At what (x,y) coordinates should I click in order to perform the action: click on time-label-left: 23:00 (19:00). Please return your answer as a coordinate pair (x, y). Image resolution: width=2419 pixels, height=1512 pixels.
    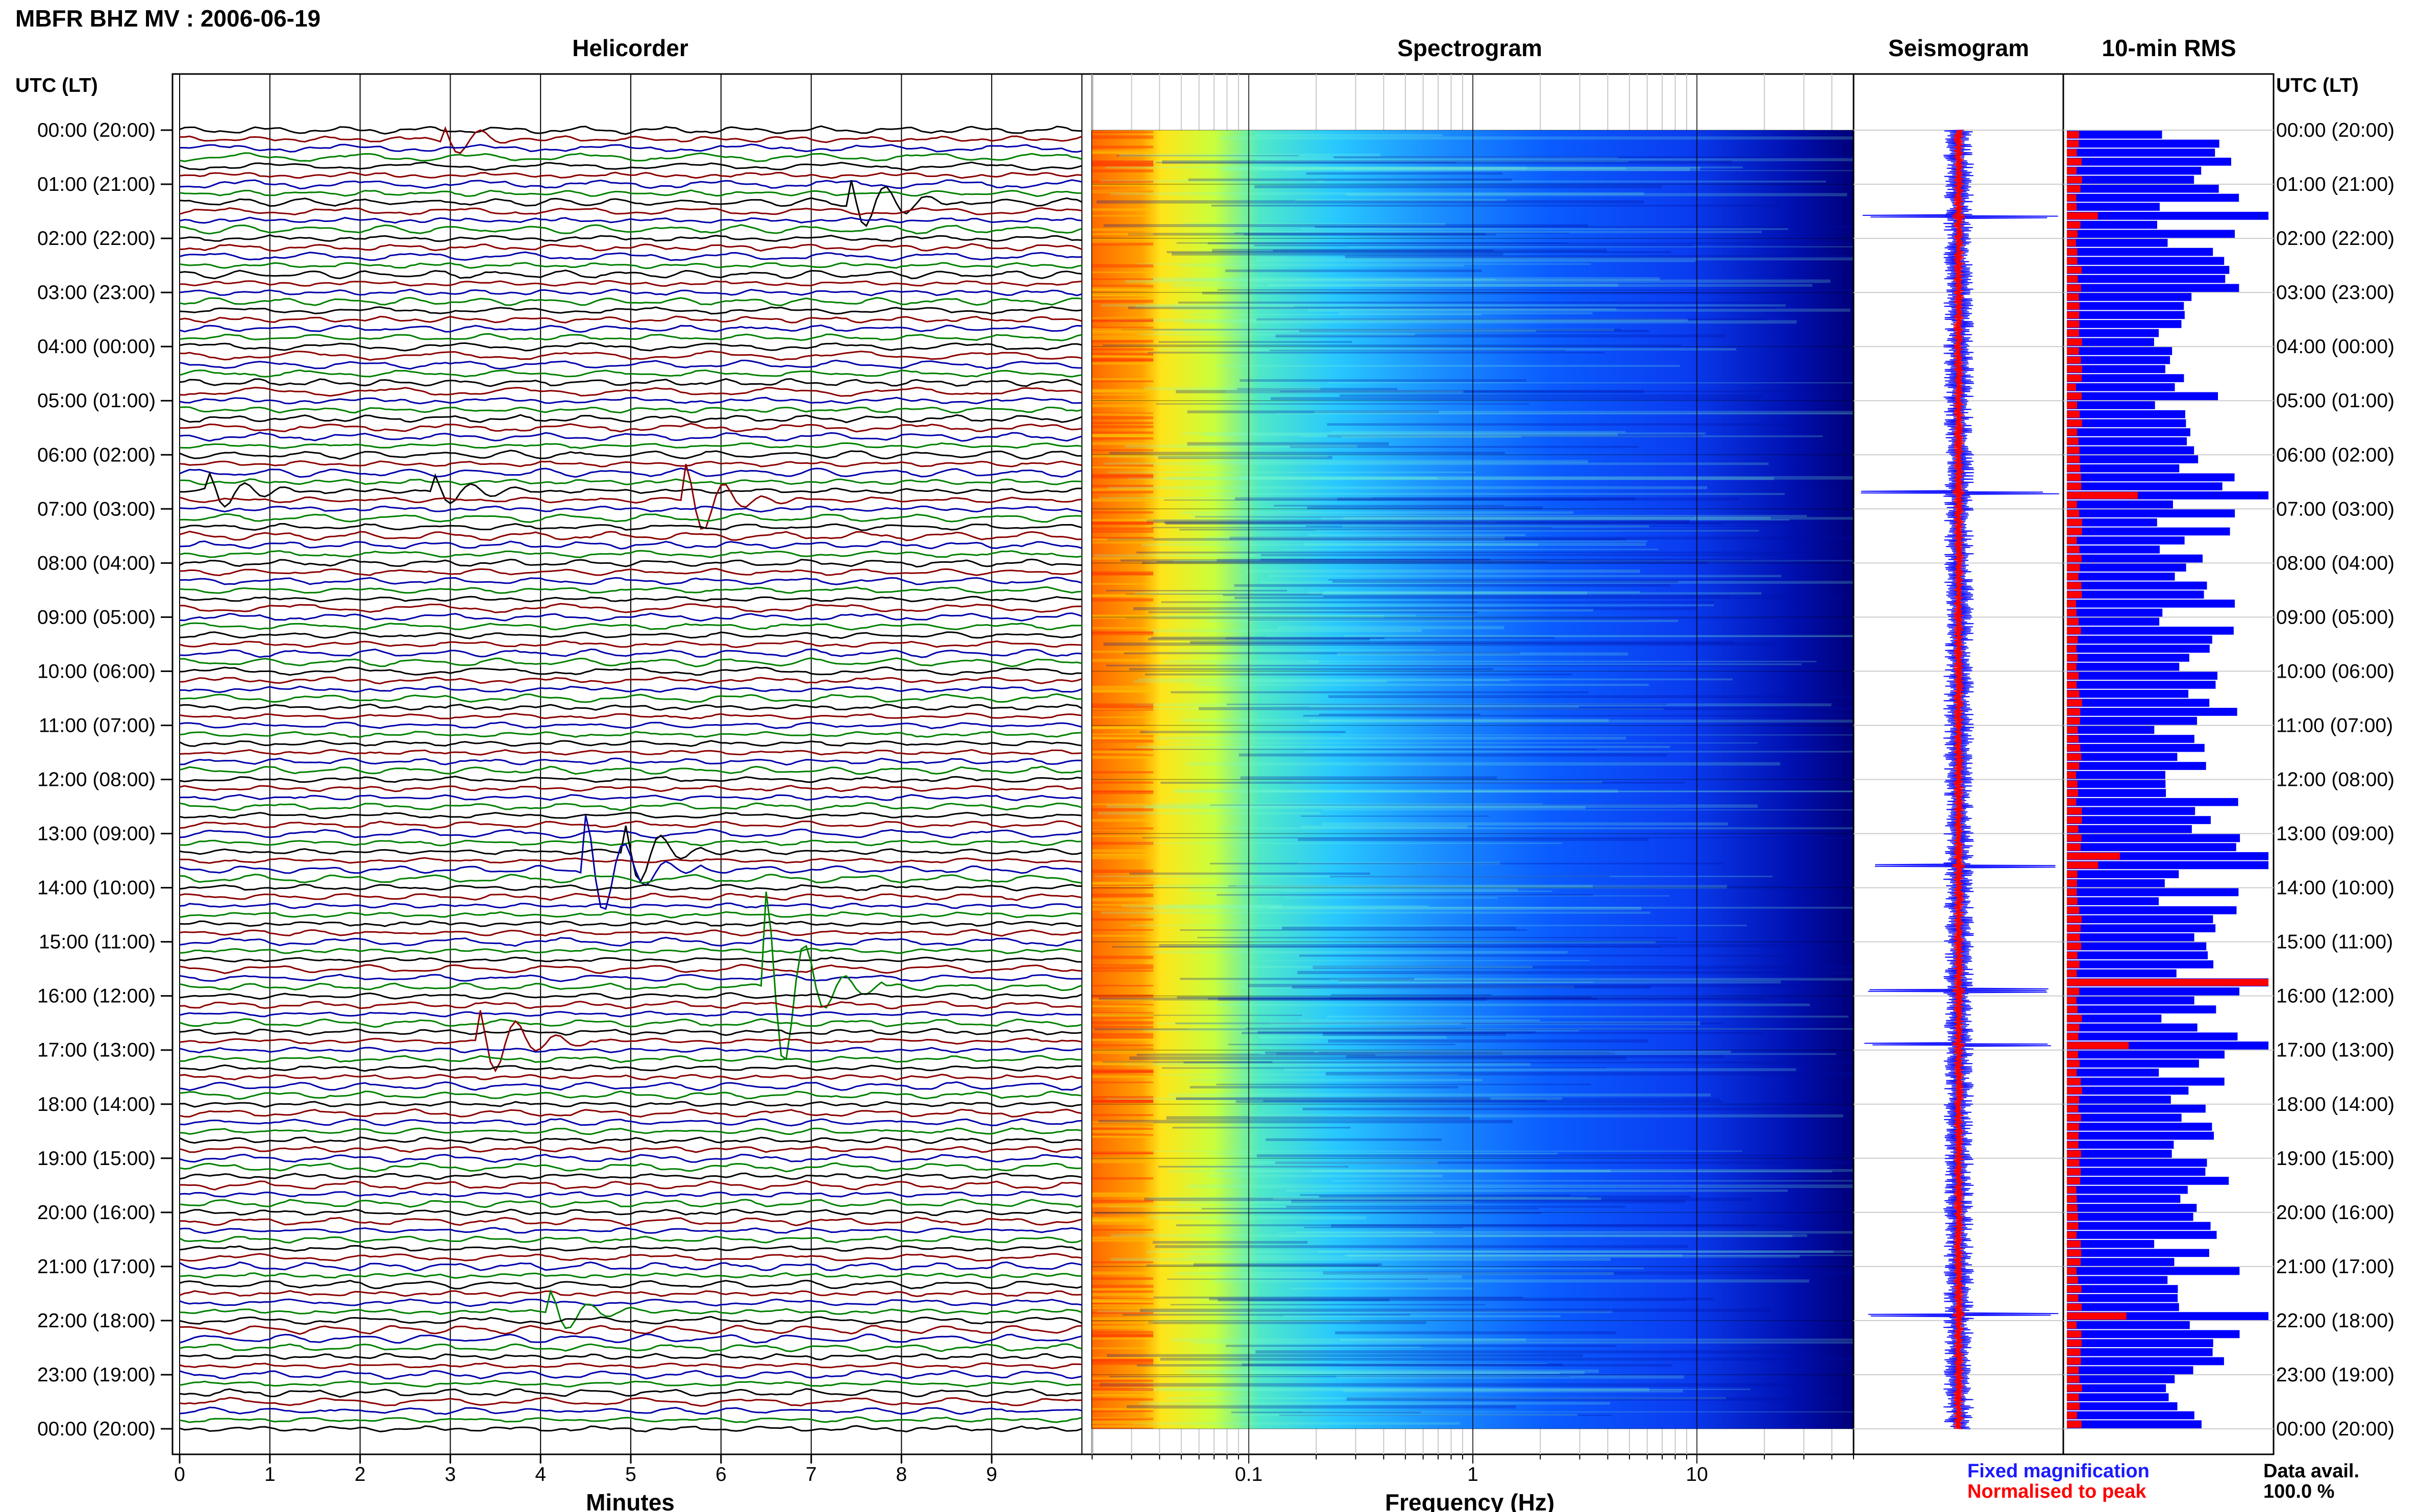
    Looking at the image, I should click on (96, 1375).